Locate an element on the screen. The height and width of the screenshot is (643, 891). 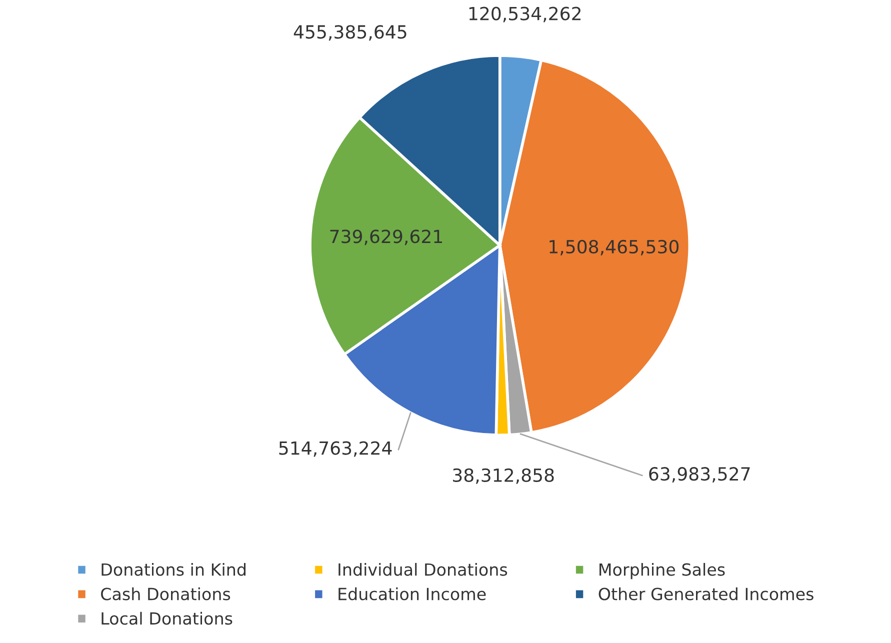
data-label: 63,983,527 is located at coordinates (699, 475).